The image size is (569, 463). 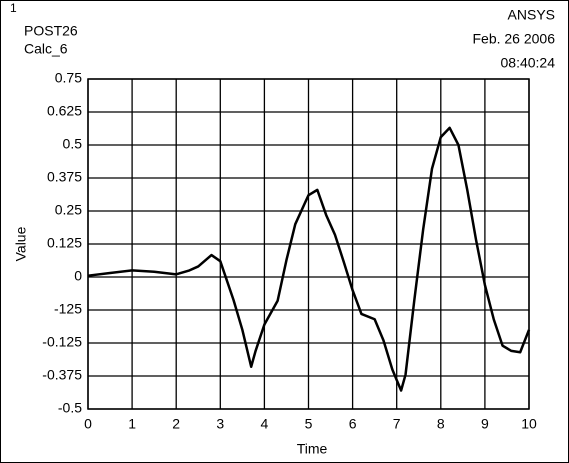 I want to click on x-tick-label: 0, so click(x=88, y=424).